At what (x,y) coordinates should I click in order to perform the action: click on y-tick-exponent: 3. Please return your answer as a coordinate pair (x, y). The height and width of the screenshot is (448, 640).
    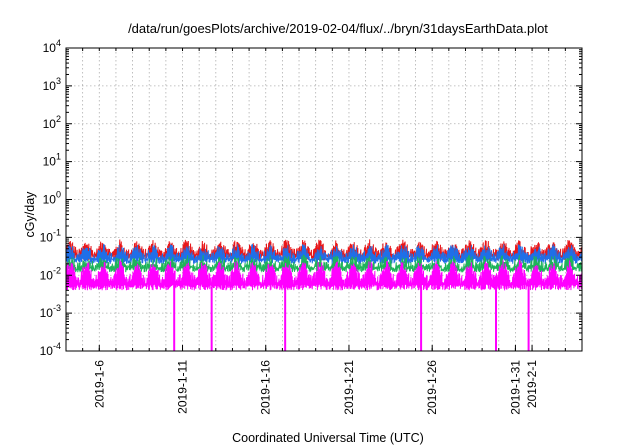
    Looking at the image, I should click on (58, 81).